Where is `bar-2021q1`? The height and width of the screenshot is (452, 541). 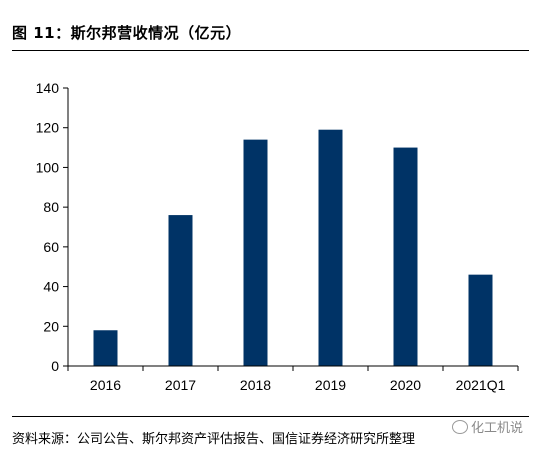 bar-2021q1 is located at coordinates (480, 320).